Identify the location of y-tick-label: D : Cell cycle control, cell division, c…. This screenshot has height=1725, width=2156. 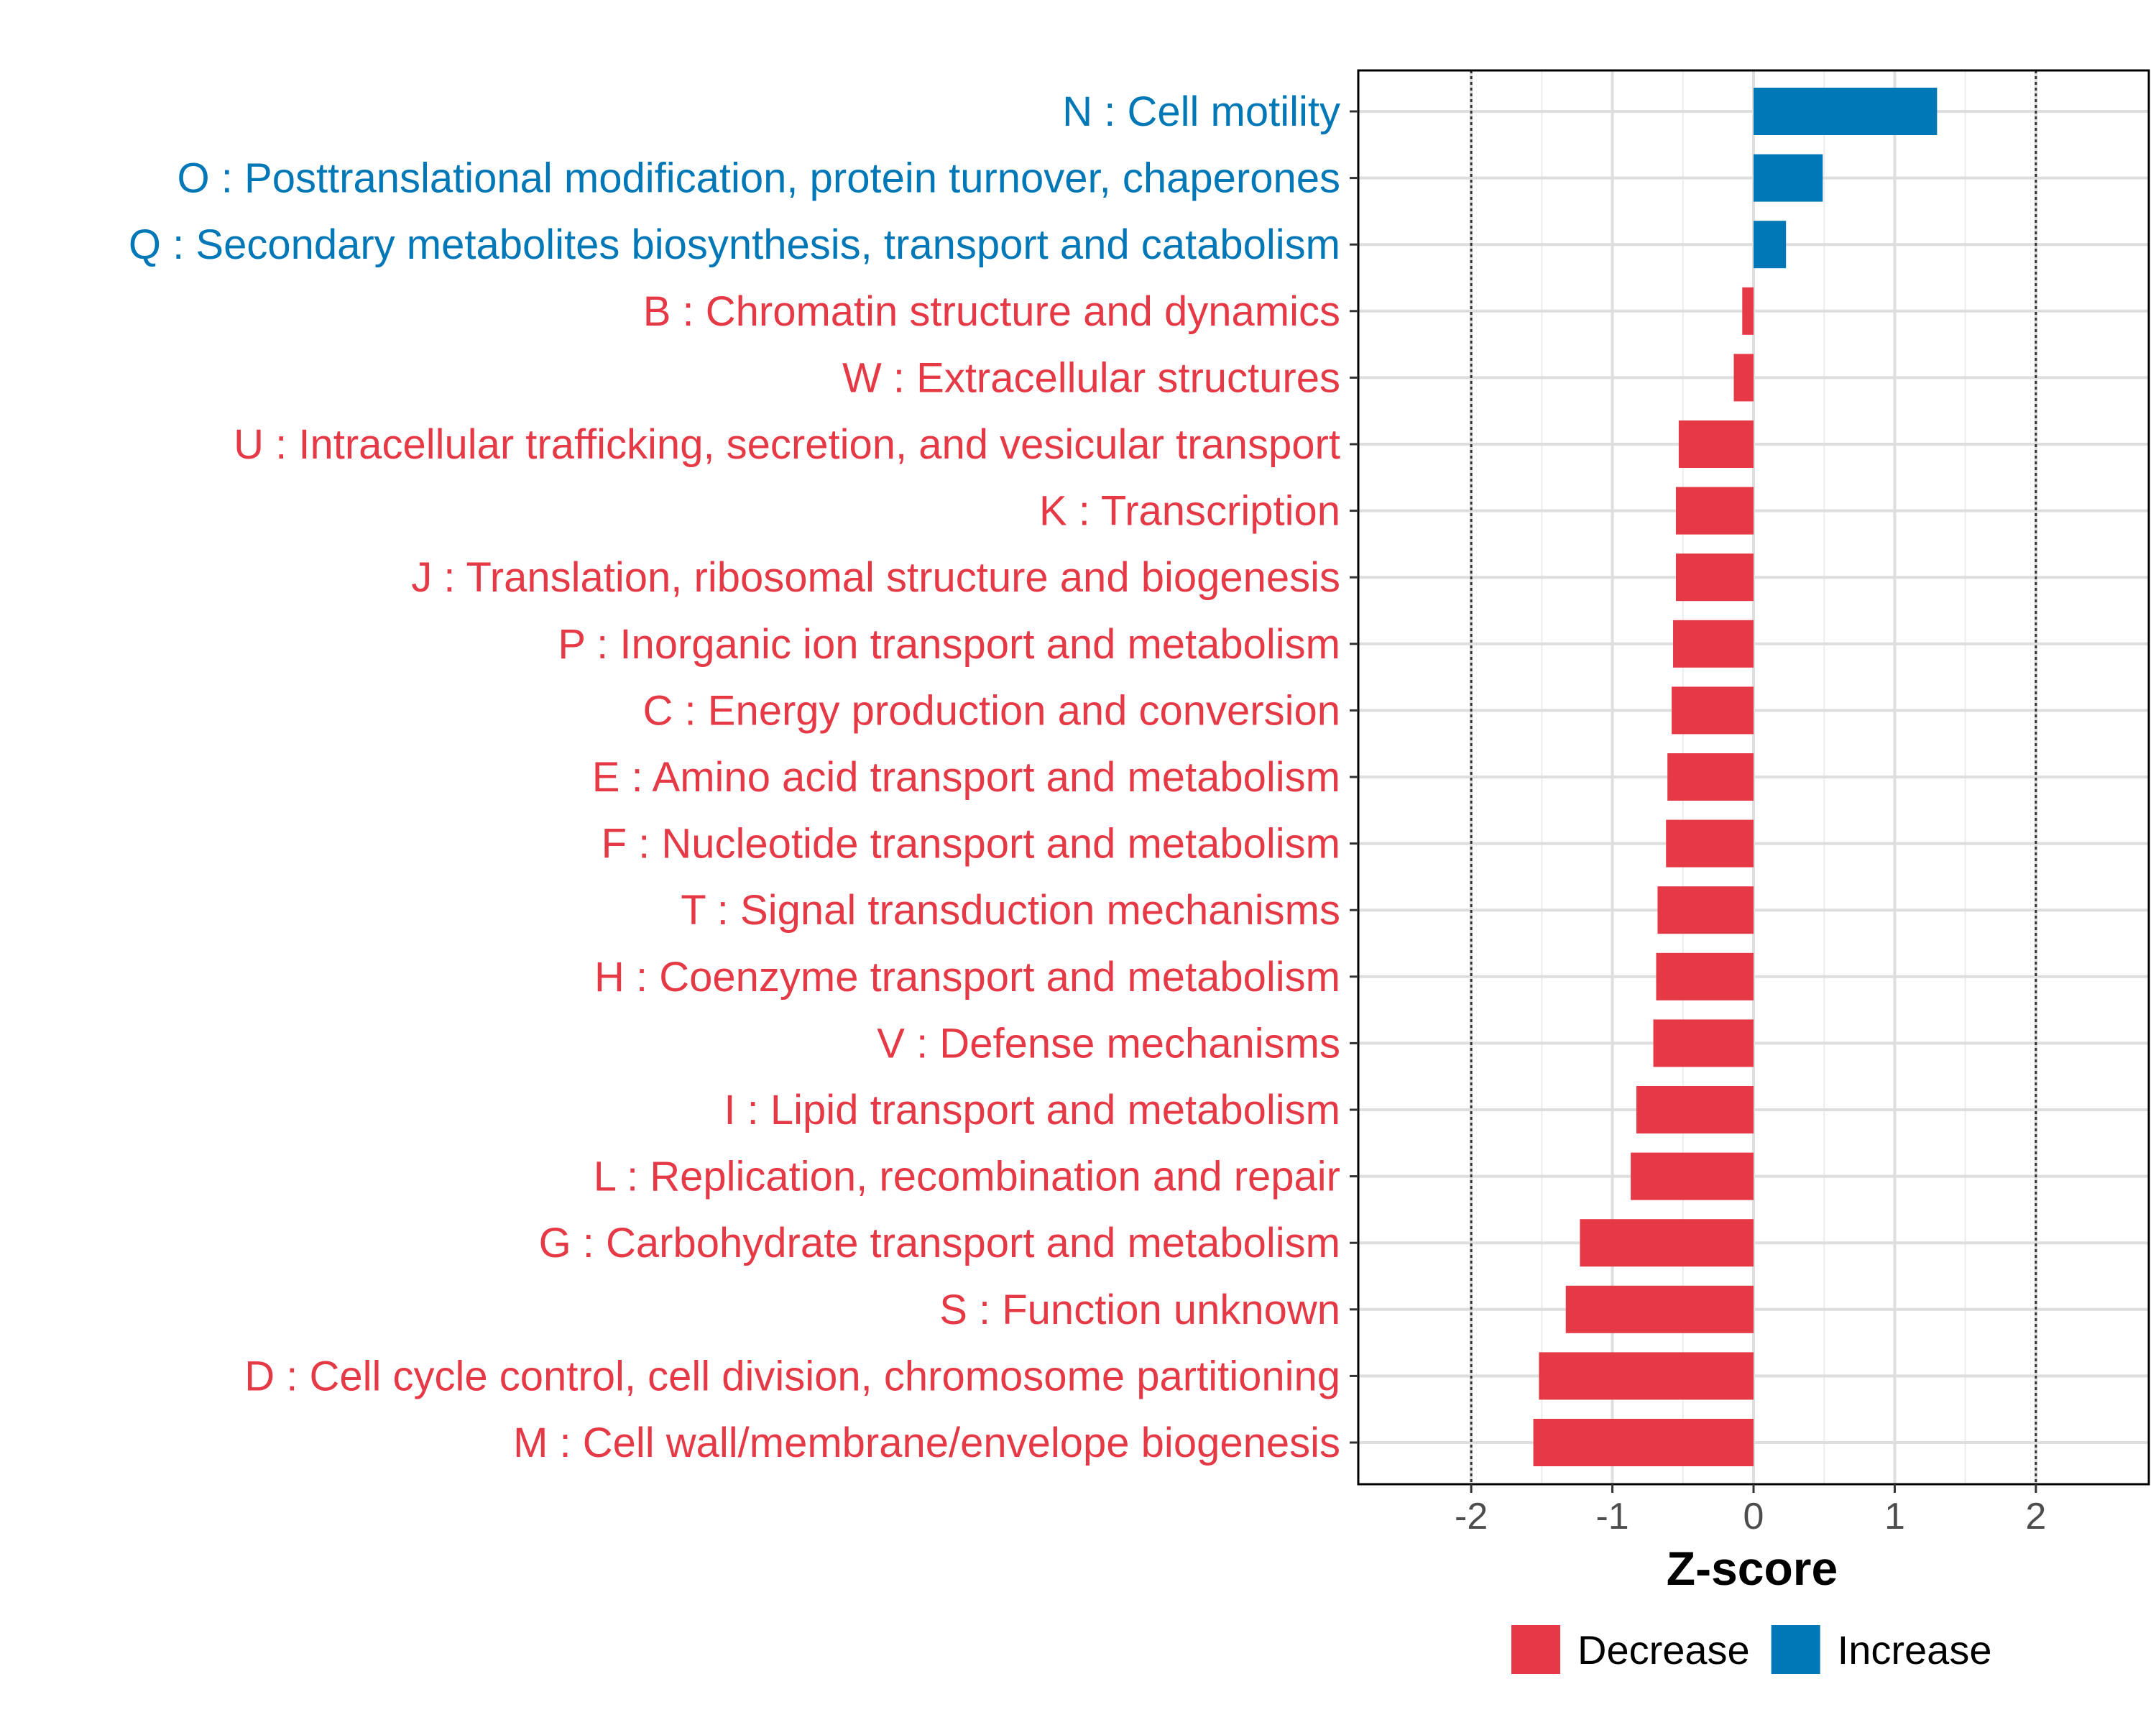
(792, 1376).